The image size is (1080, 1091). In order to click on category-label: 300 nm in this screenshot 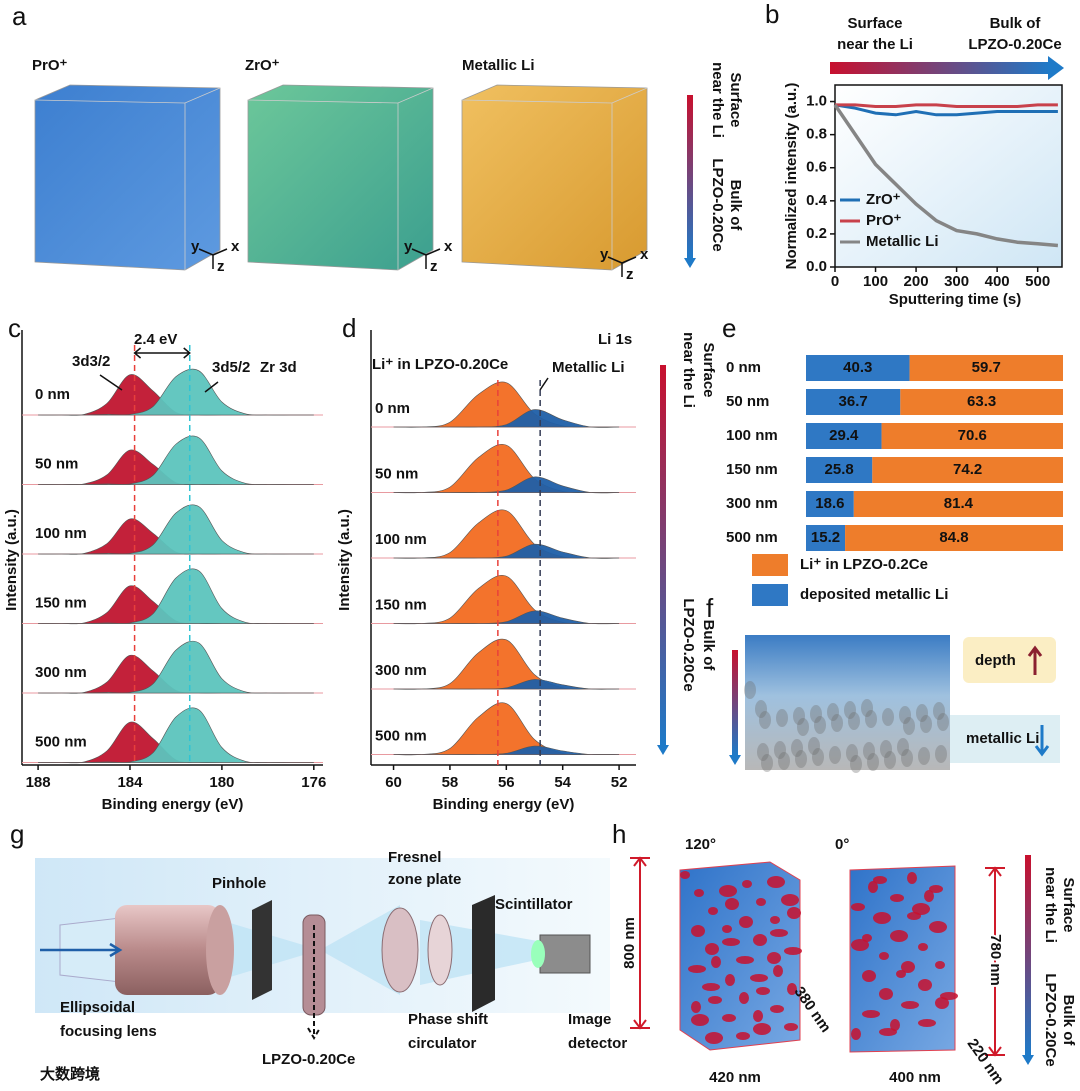, I will do `click(752, 503)`.